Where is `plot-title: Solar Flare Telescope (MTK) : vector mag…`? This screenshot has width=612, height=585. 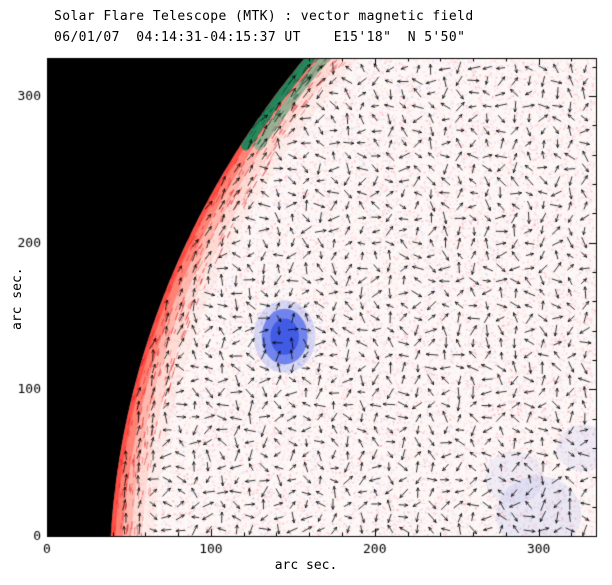
plot-title: Solar Flare Telescope (MTK) : vector mag… is located at coordinates (264, 16).